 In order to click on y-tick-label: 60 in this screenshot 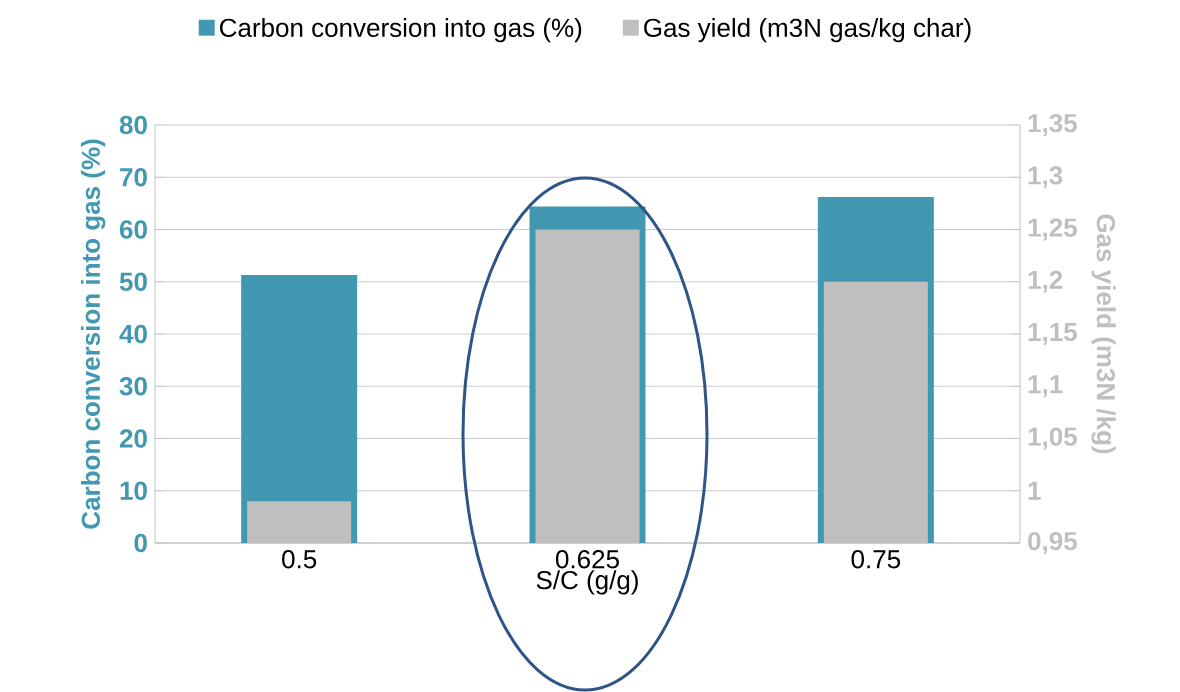, I will do `click(133, 229)`.